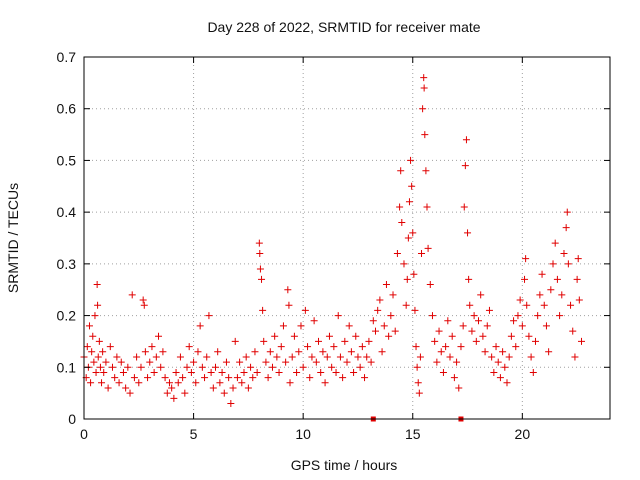  Describe the element at coordinates (303, 434) in the screenshot. I see `x-tick-label: 10` at that location.